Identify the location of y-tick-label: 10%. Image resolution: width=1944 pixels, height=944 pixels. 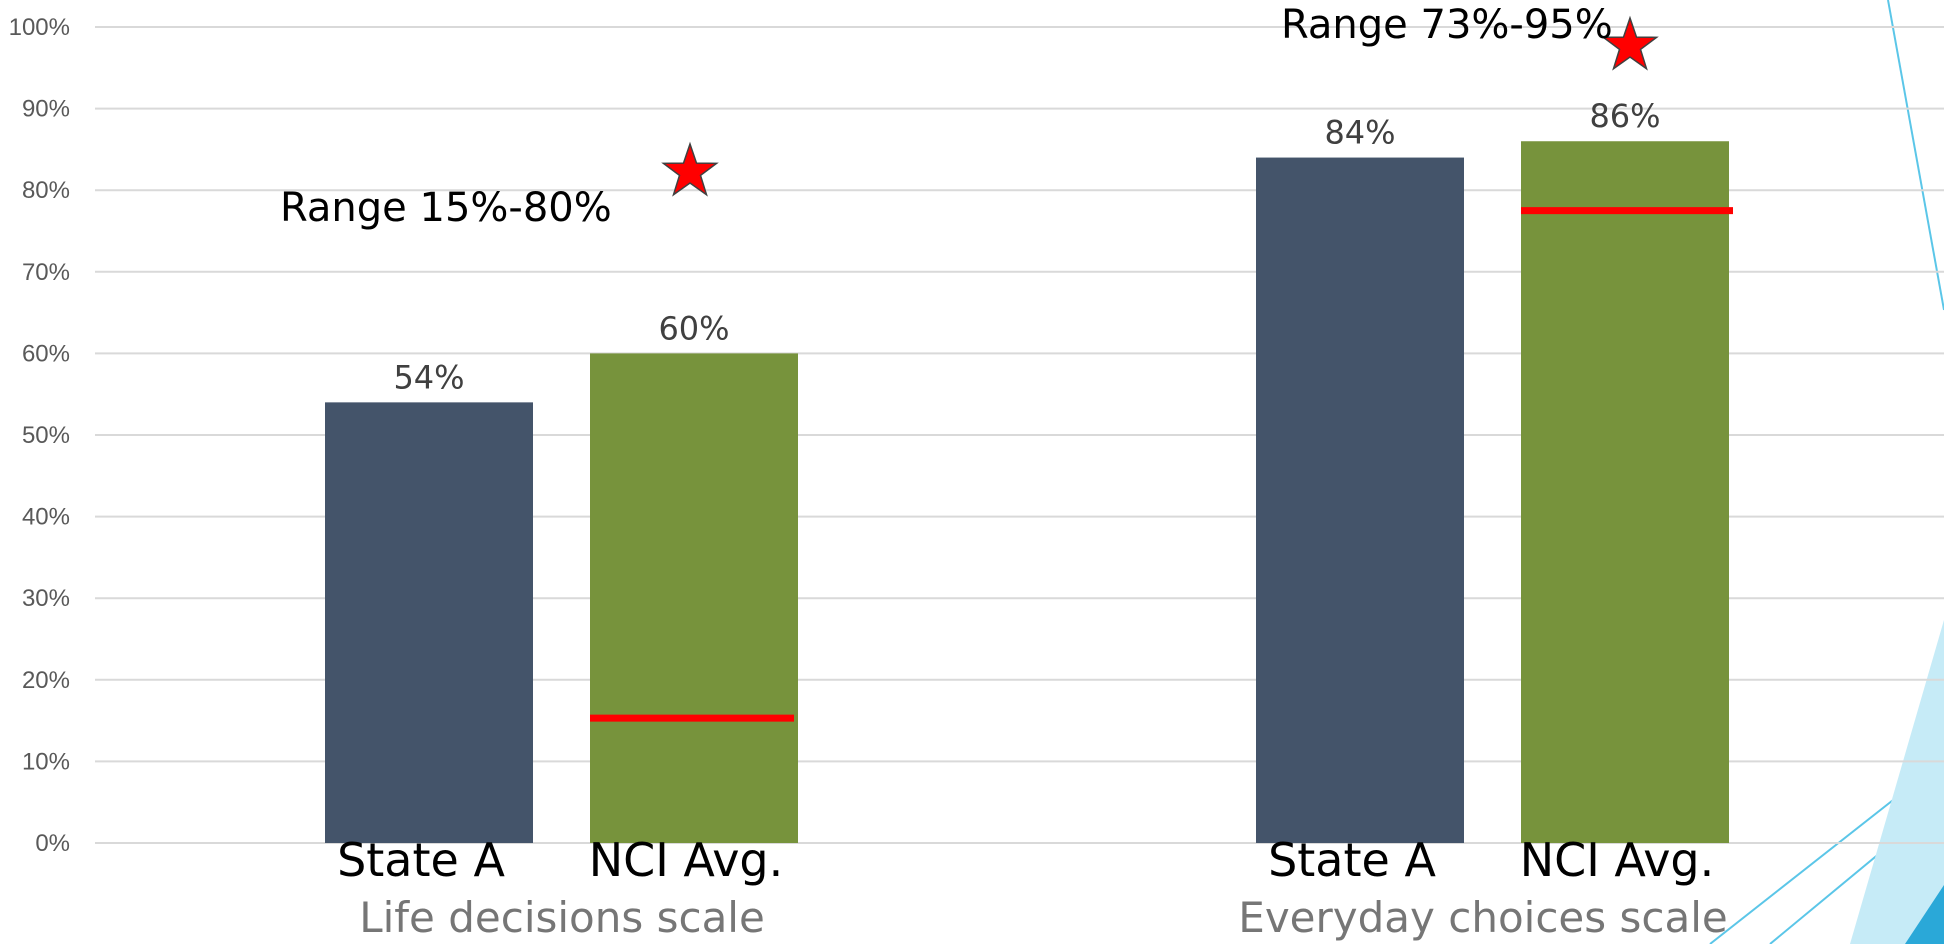
(46, 761).